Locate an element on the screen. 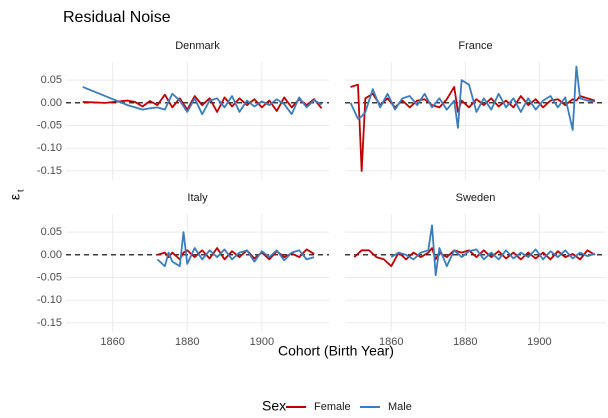  legend-title: Sex is located at coordinates (274, 406).